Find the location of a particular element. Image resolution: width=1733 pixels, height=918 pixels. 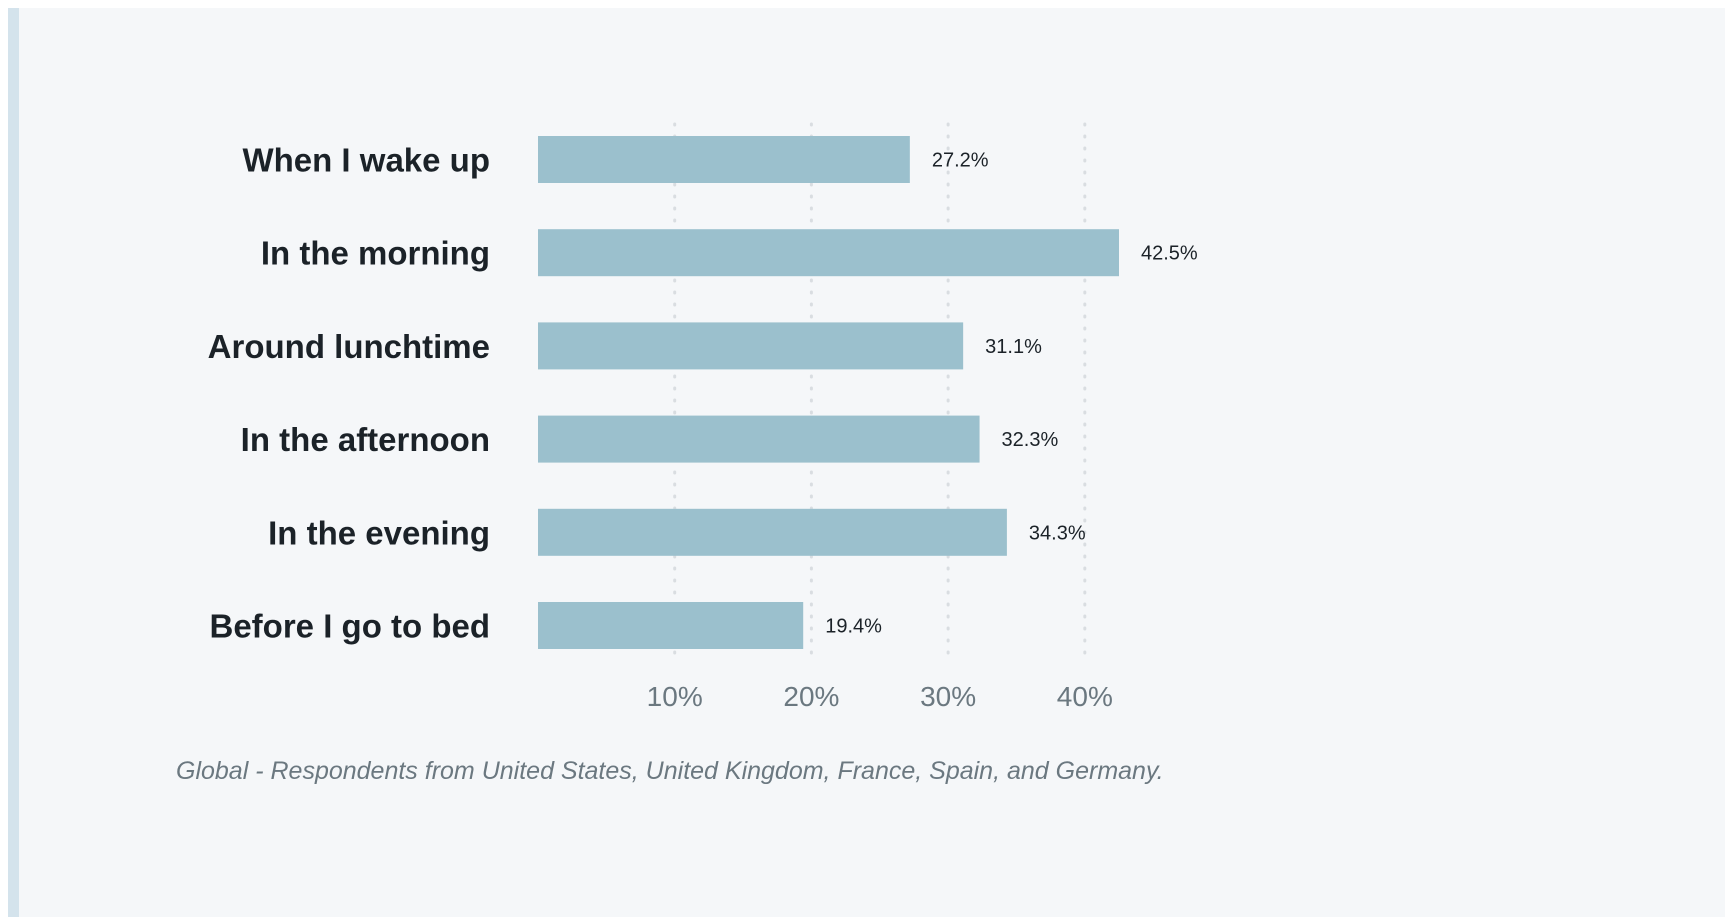

x-tick-label: 30% is located at coordinates (948, 696).